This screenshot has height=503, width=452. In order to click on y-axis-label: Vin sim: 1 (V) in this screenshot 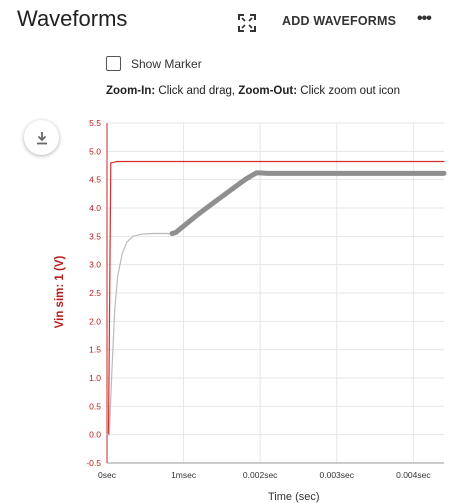, I will do `click(60, 292)`.